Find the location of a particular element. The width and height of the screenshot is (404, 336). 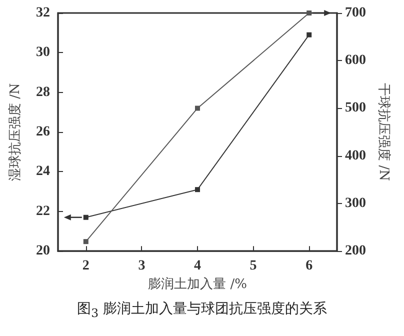

y2-tick-label: 200 is located at coordinates (355, 251).